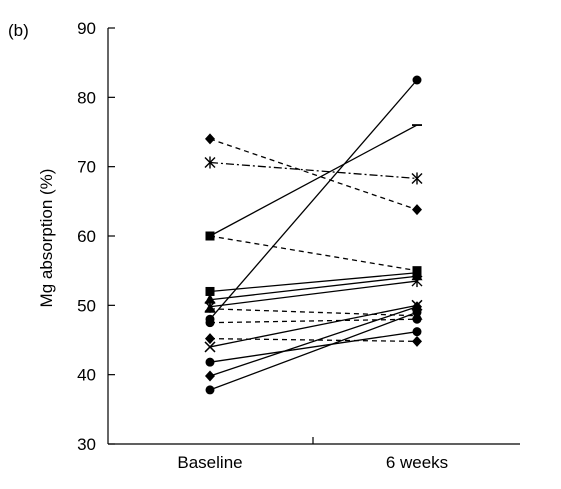  What do you see at coordinates (86, 236) in the screenshot?
I see `y-tick-label-60: 60` at bounding box center [86, 236].